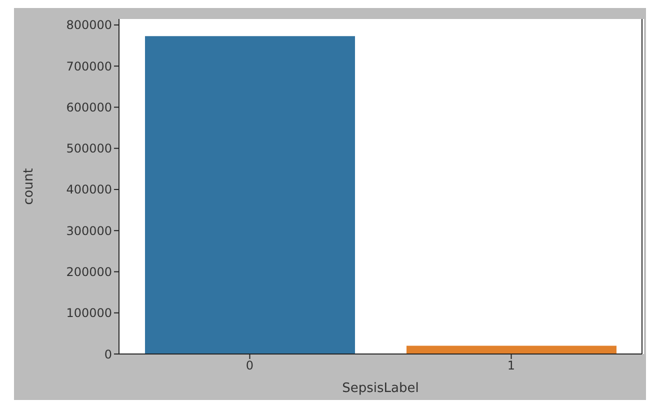 Image resolution: width=654 pixels, height=408 pixels. Describe the element at coordinates (380, 388) in the screenshot. I see `x-axis-title: SepsisLabel` at that location.